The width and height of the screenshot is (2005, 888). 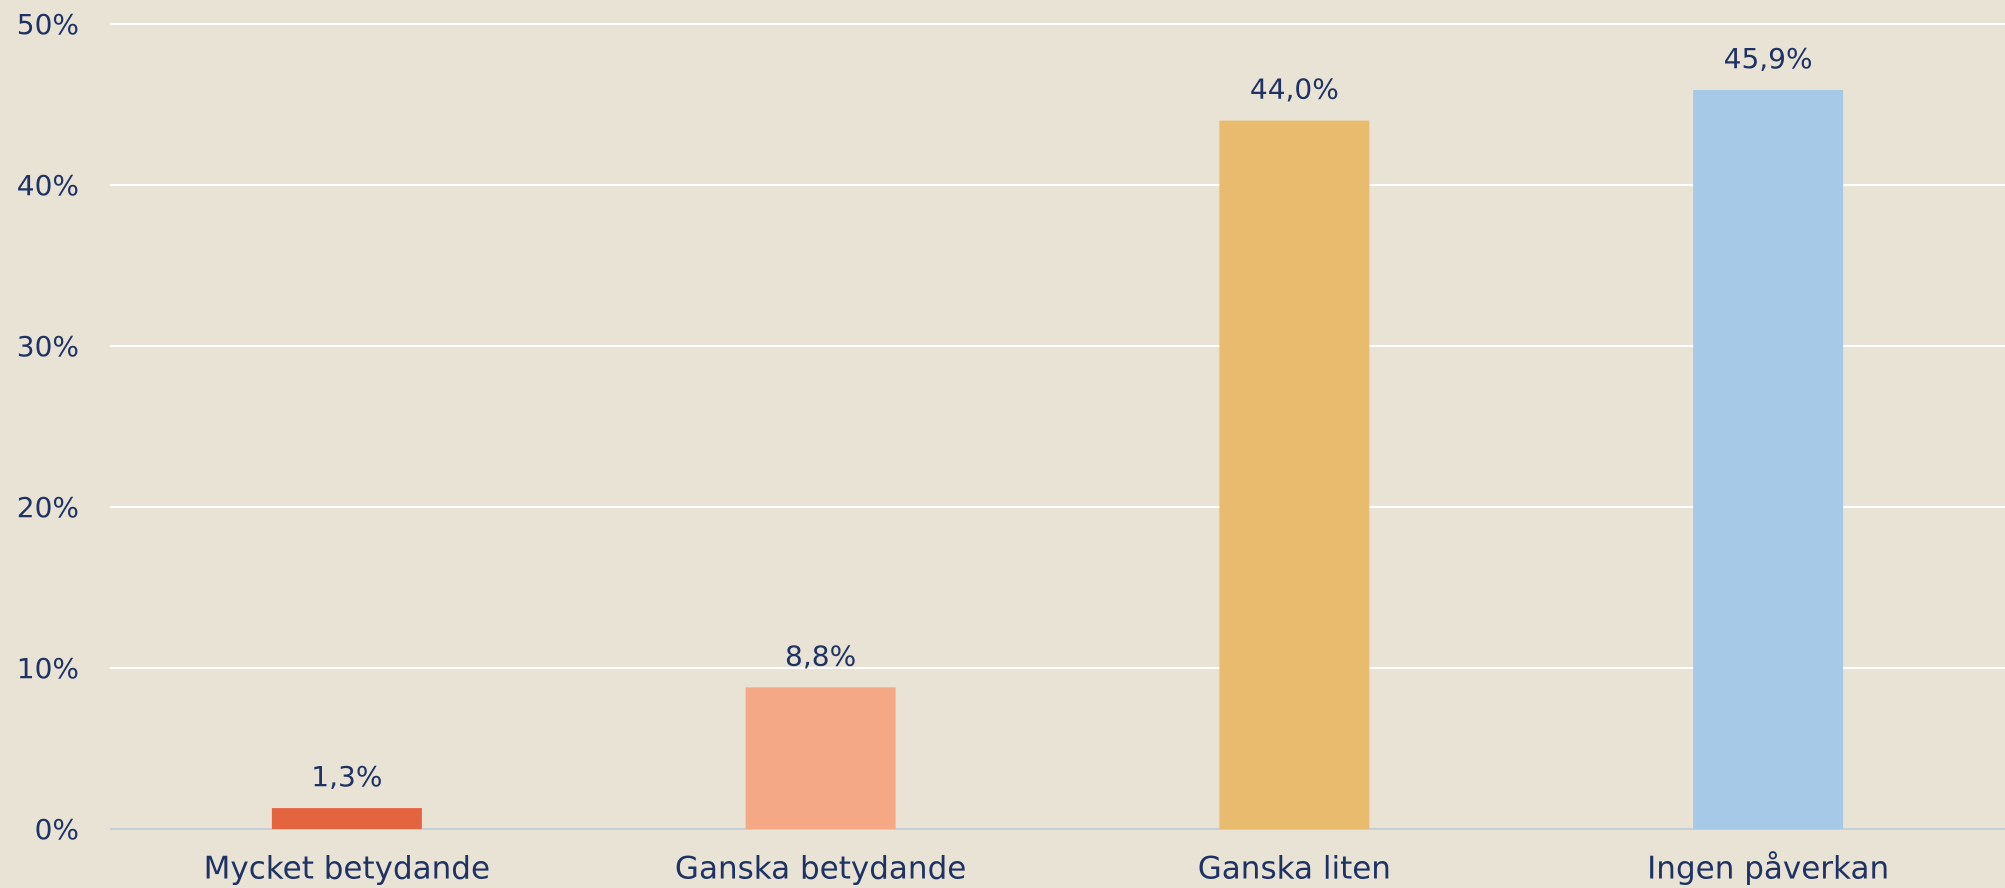 What do you see at coordinates (48, 668) in the screenshot?
I see `y-tick-label: 10%` at bounding box center [48, 668].